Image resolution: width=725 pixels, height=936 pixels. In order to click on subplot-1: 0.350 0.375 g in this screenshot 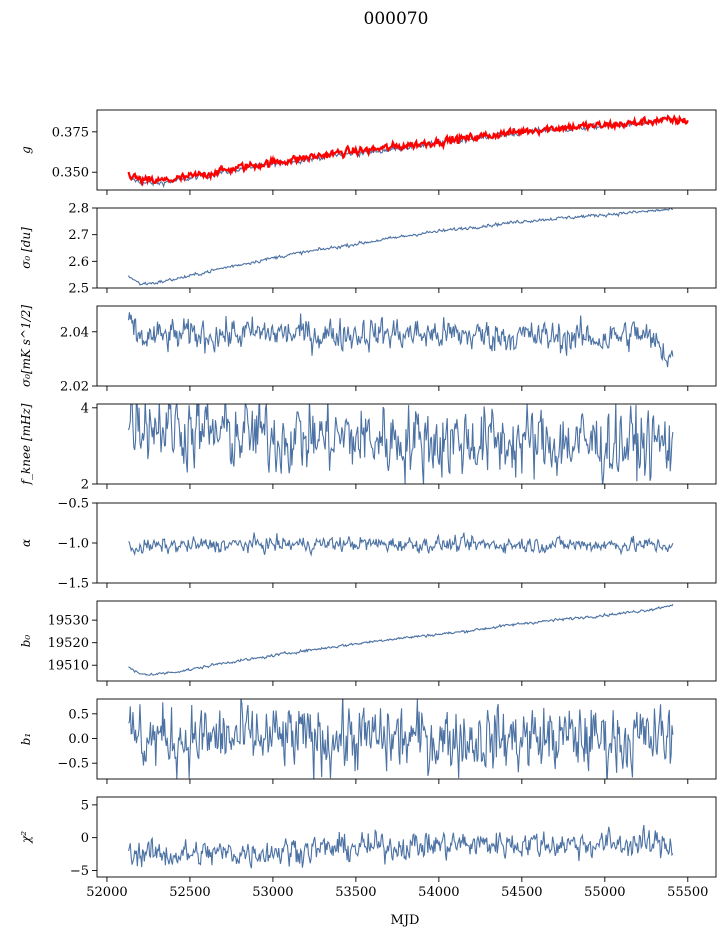, I will do `click(368, 152)`.